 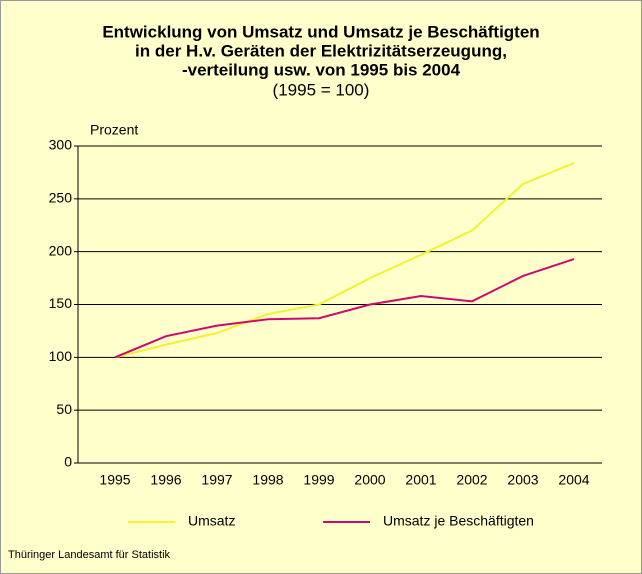 What do you see at coordinates (369, 480) in the screenshot?
I see `x-tick-label: 2000` at bounding box center [369, 480].